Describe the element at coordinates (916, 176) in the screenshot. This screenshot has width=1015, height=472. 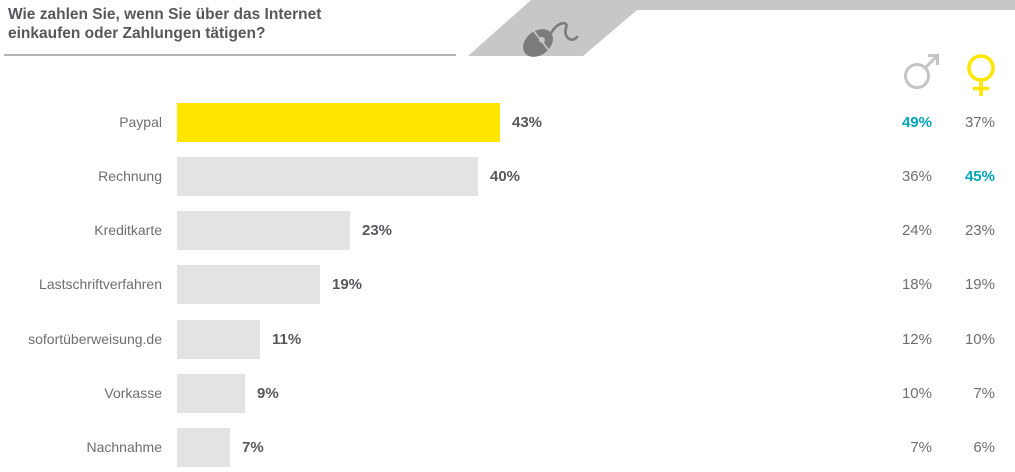
I see `male-value: 36%` at that location.